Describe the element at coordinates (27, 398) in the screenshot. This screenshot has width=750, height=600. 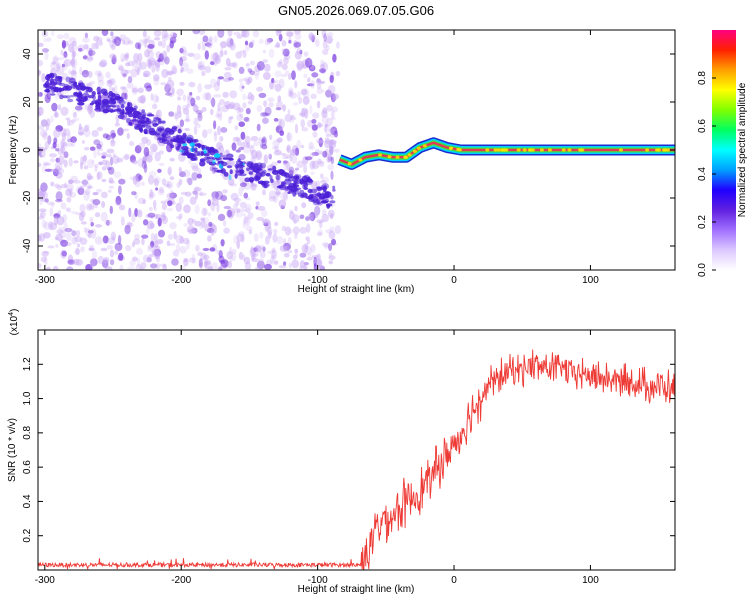
I see `y-tick-label: 1.0` at that location.